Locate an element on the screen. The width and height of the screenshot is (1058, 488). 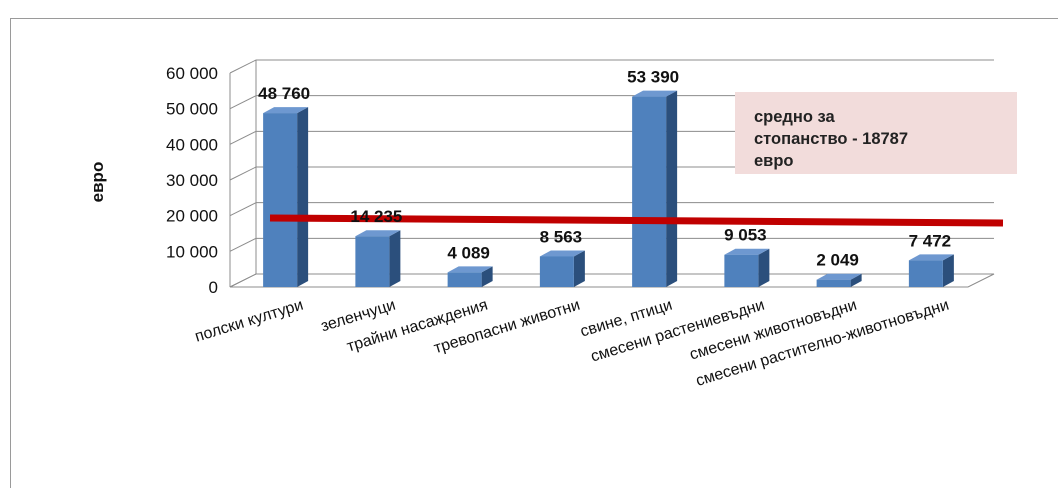
average-annotation-box: средно за стопанство - 18787 евро is located at coordinates (876, 133).